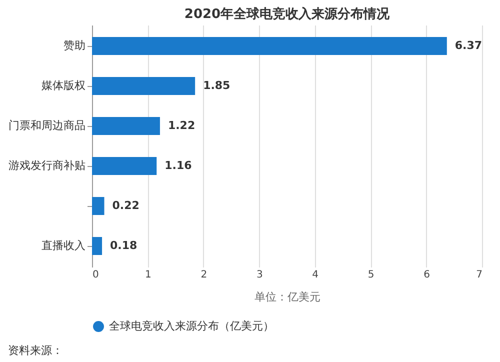 The width and height of the screenshot is (500, 362). What do you see at coordinates (468, 45) in the screenshot?
I see `data-label: 6.37` at bounding box center [468, 45].